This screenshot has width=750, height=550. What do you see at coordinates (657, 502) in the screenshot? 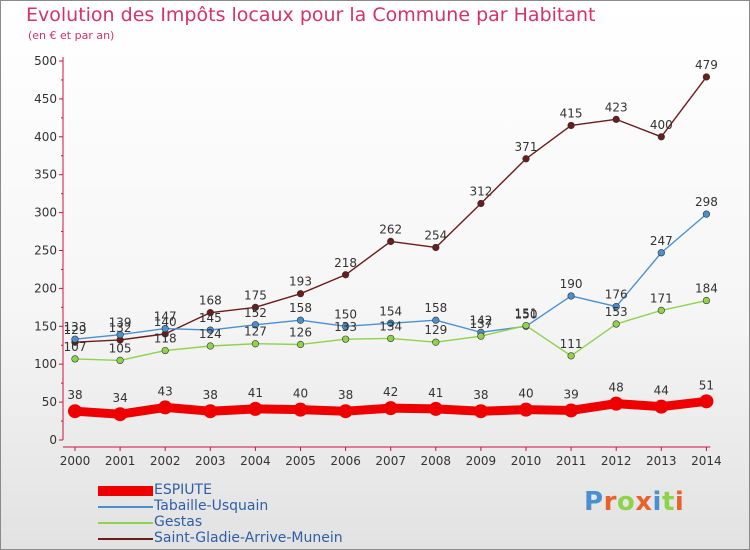
I see `logo-letter: i` at bounding box center [657, 502].